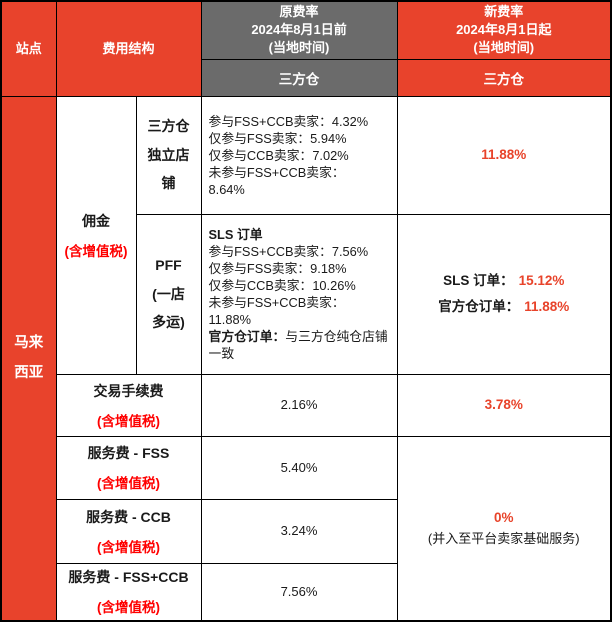 Image resolution: width=612 pixels, height=631 pixels. Describe the element at coordinates (128, 390) in the screenshot. I see `transaction-fee-name: 交易手续费` at that location.